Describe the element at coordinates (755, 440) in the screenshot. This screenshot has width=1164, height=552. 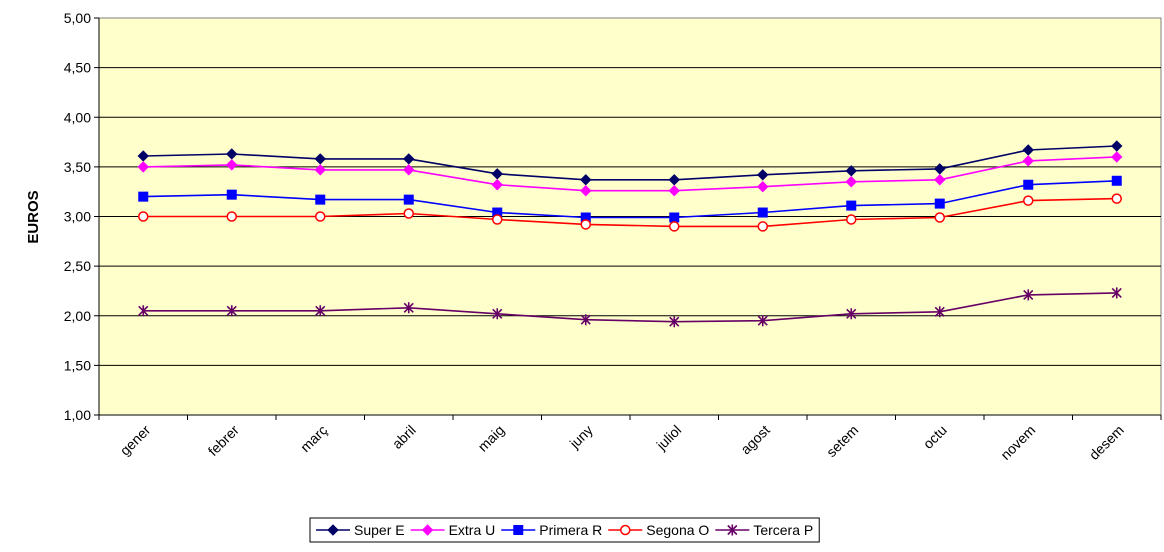
I see `x-tick-label: agost` at that location.